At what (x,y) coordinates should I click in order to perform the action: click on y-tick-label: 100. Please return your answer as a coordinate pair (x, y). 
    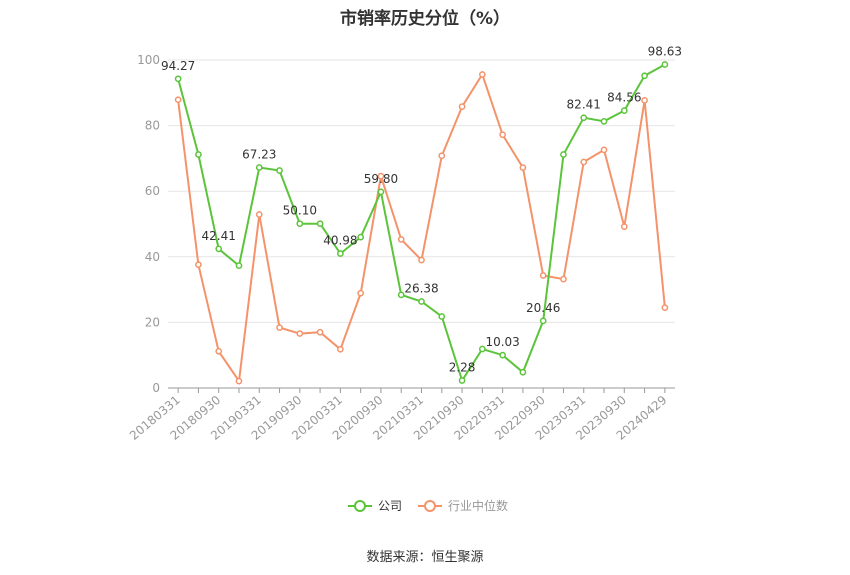
    Looking at the image, I should click on (148, 60).